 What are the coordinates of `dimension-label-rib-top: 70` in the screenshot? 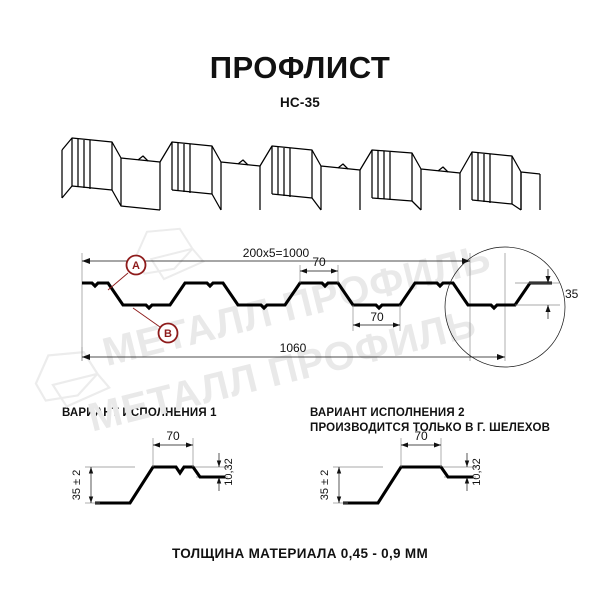 It's located at (319, 262).